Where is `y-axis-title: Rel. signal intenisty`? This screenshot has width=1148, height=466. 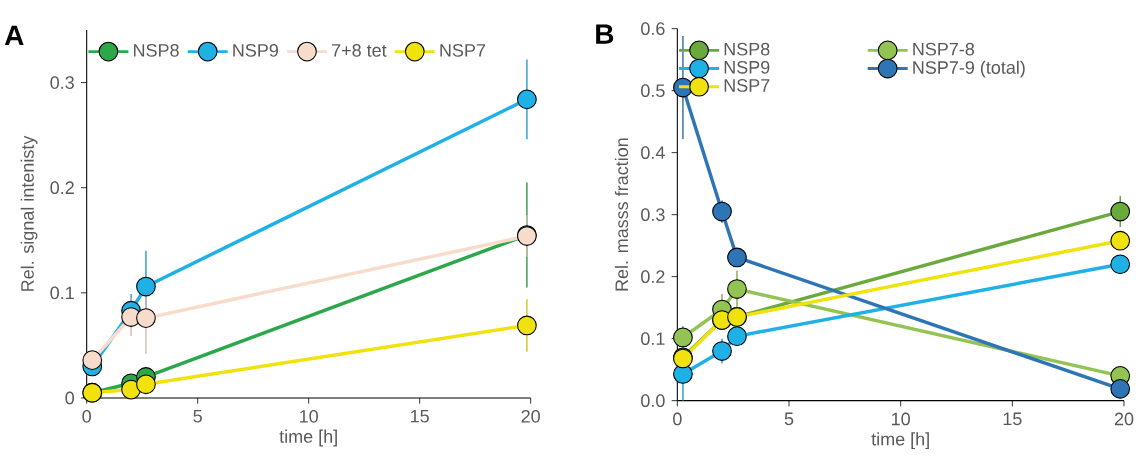 y-axis-title: Rel. signal intenisty is located at coordinates (29, 213).